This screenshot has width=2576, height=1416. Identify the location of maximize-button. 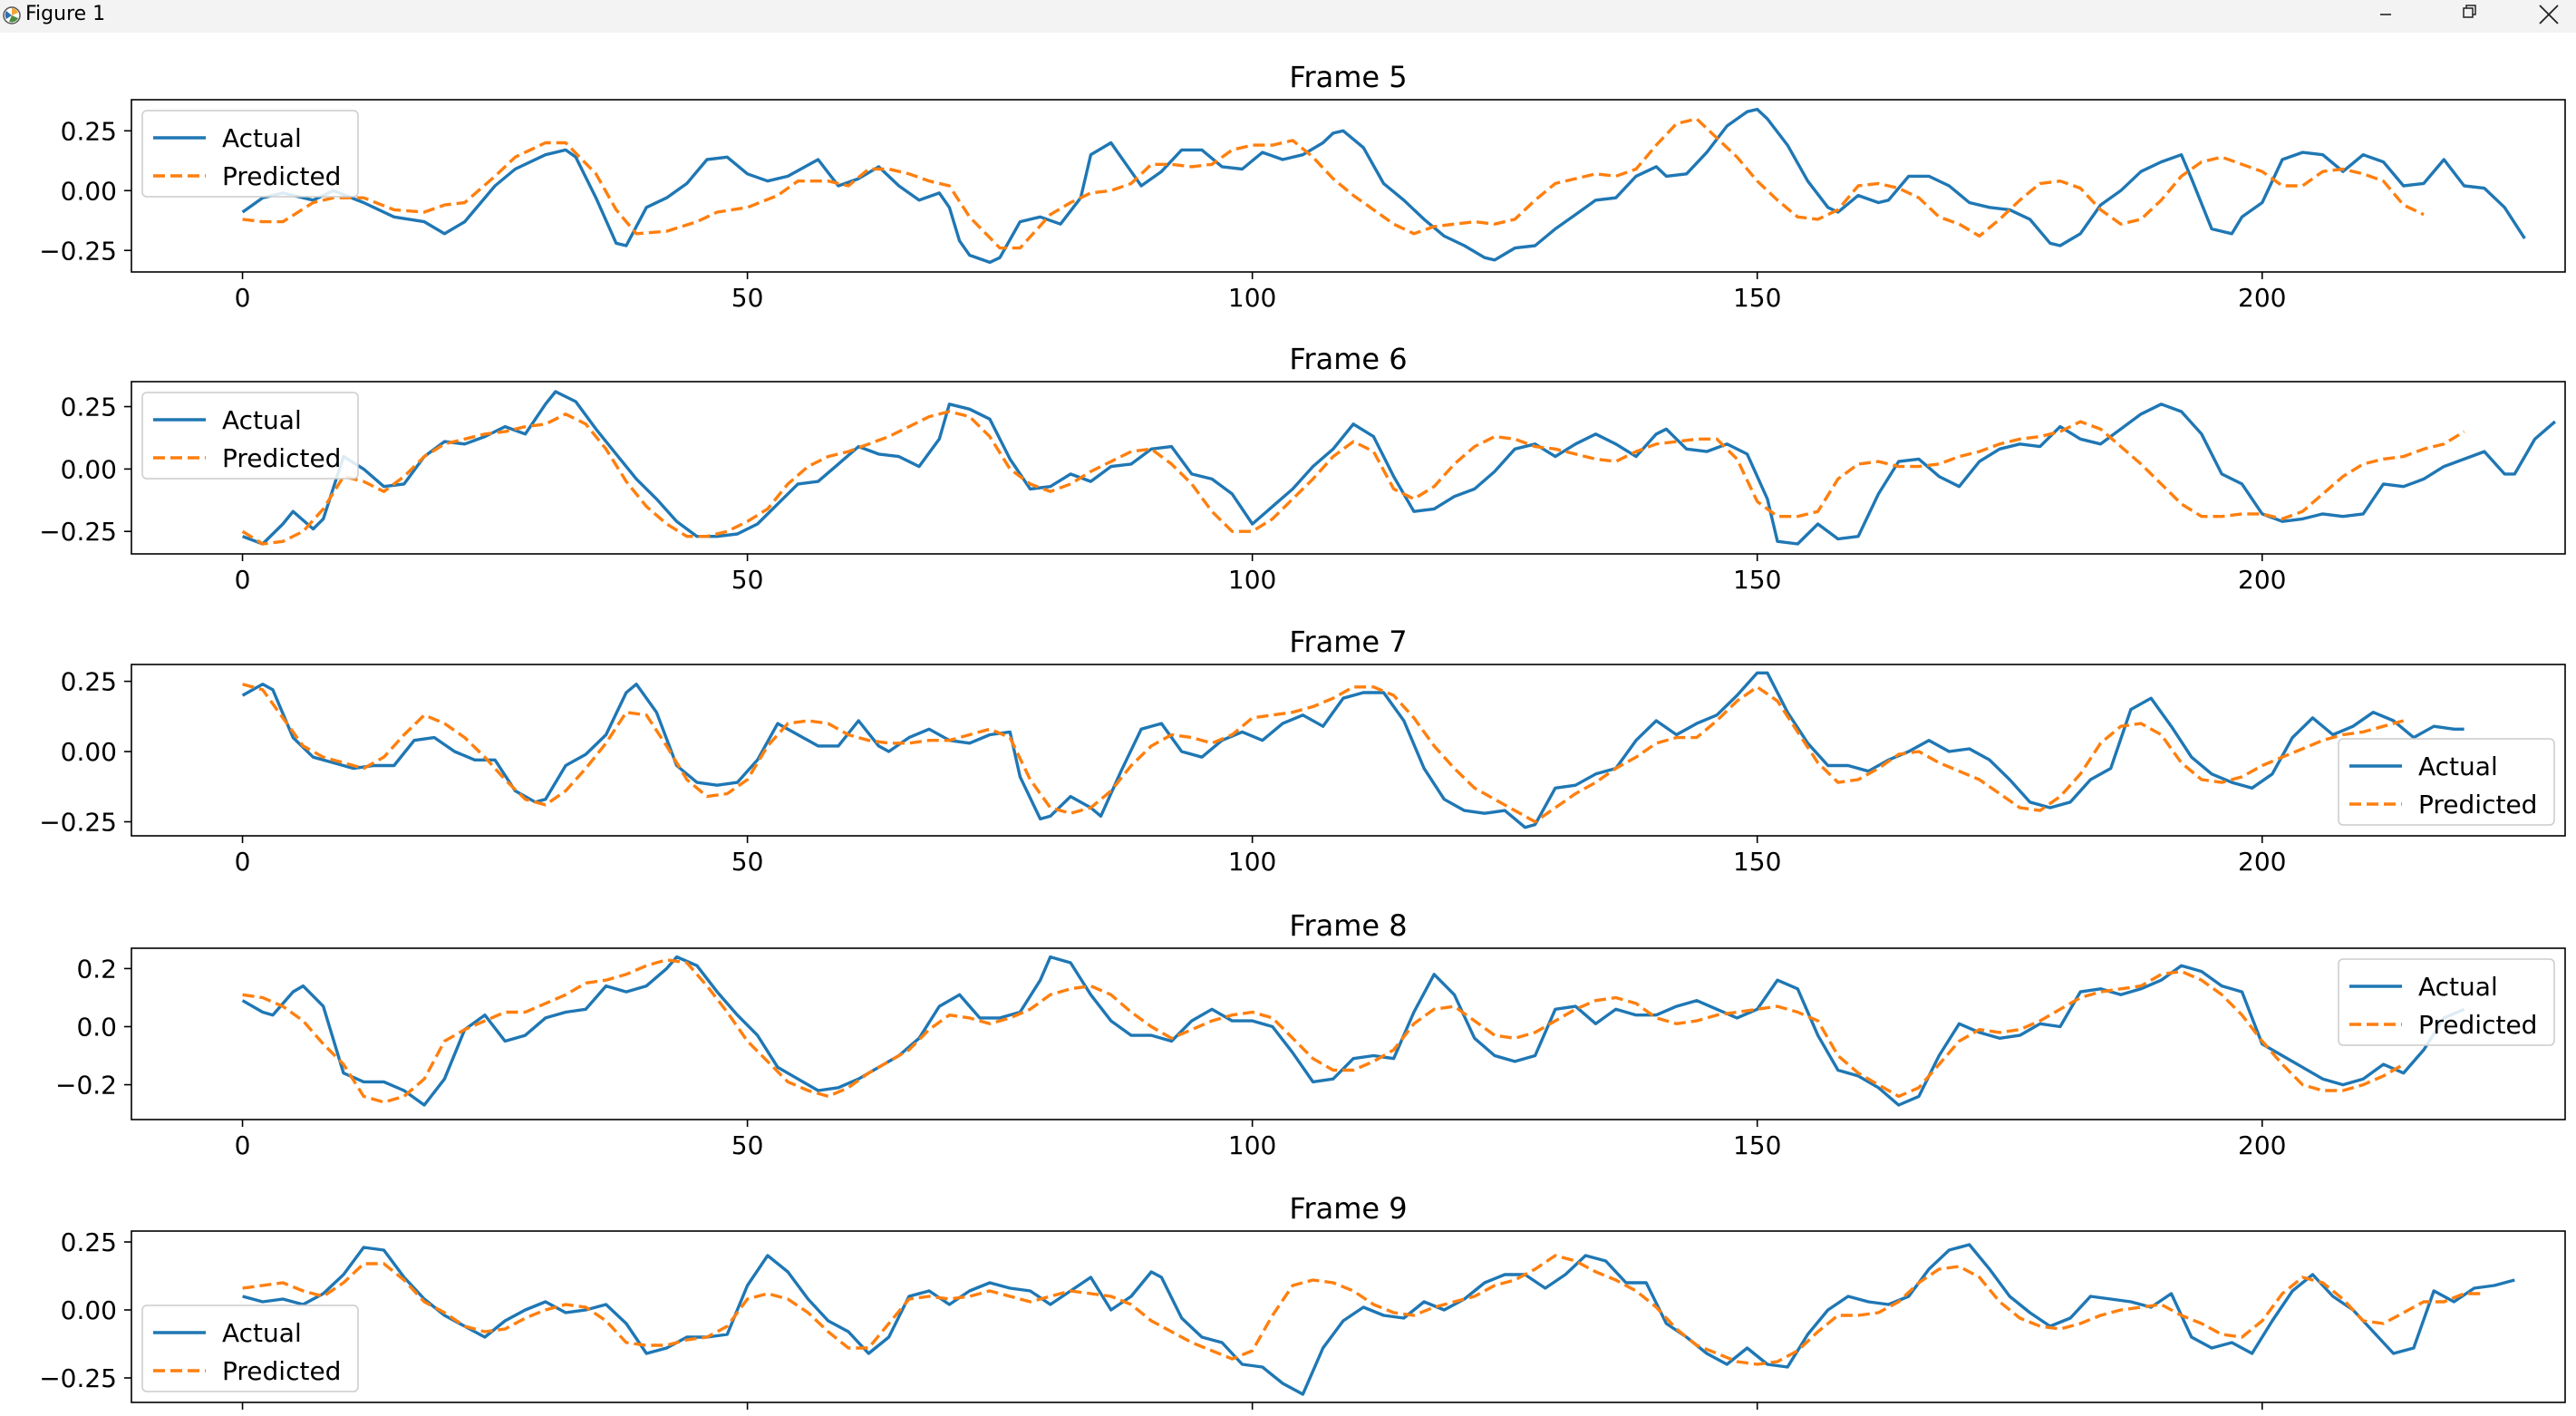
(2466, 15).